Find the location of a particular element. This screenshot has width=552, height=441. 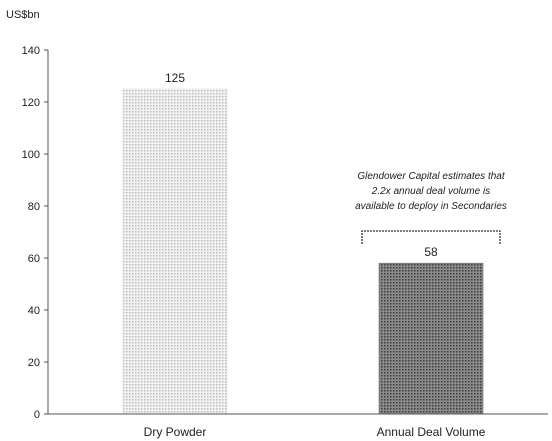

bar-annual-deal-volume is located at coordinates (431, 338).